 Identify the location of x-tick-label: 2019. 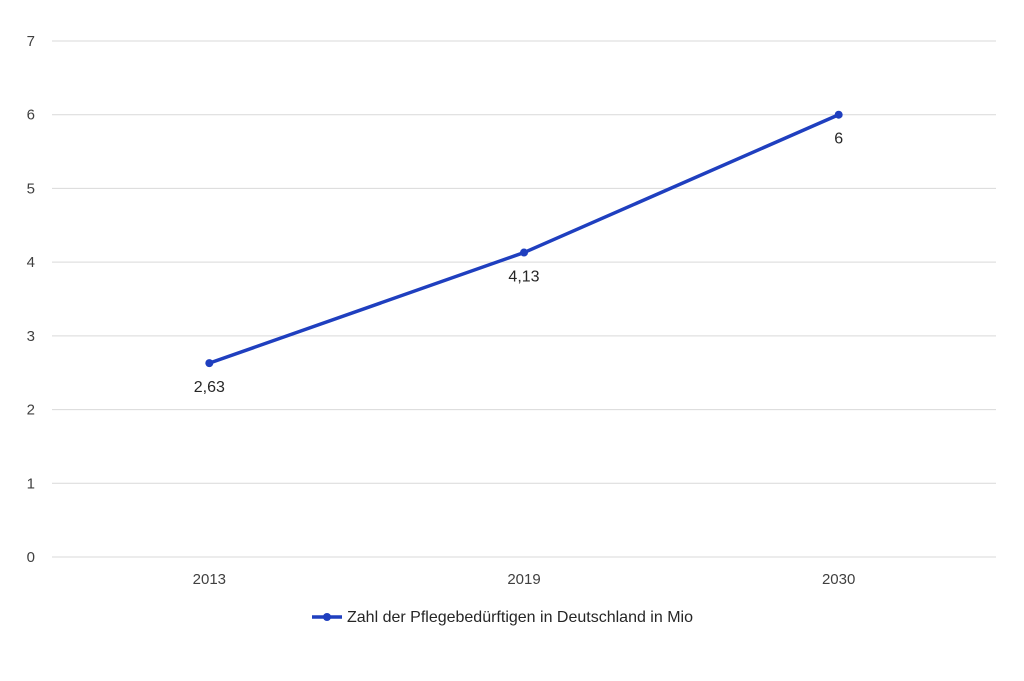
(523, 579).